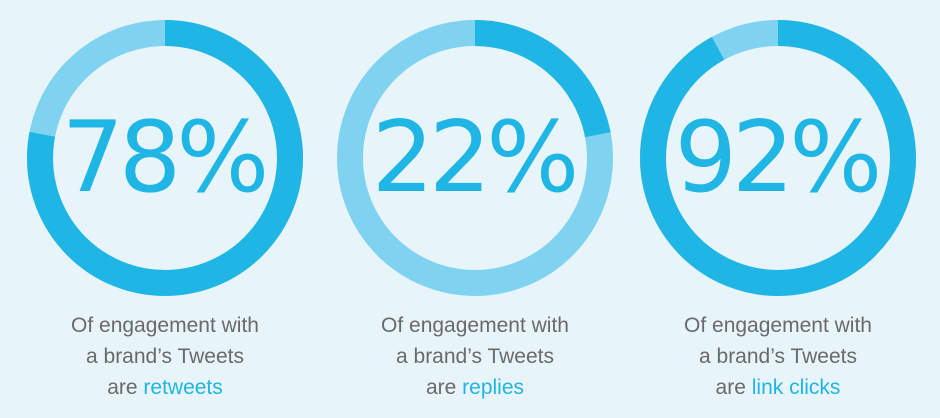  Describe the element at coordinates (796, 387) in the screenshot. I see `caption-highlight: link clicks` at that location.